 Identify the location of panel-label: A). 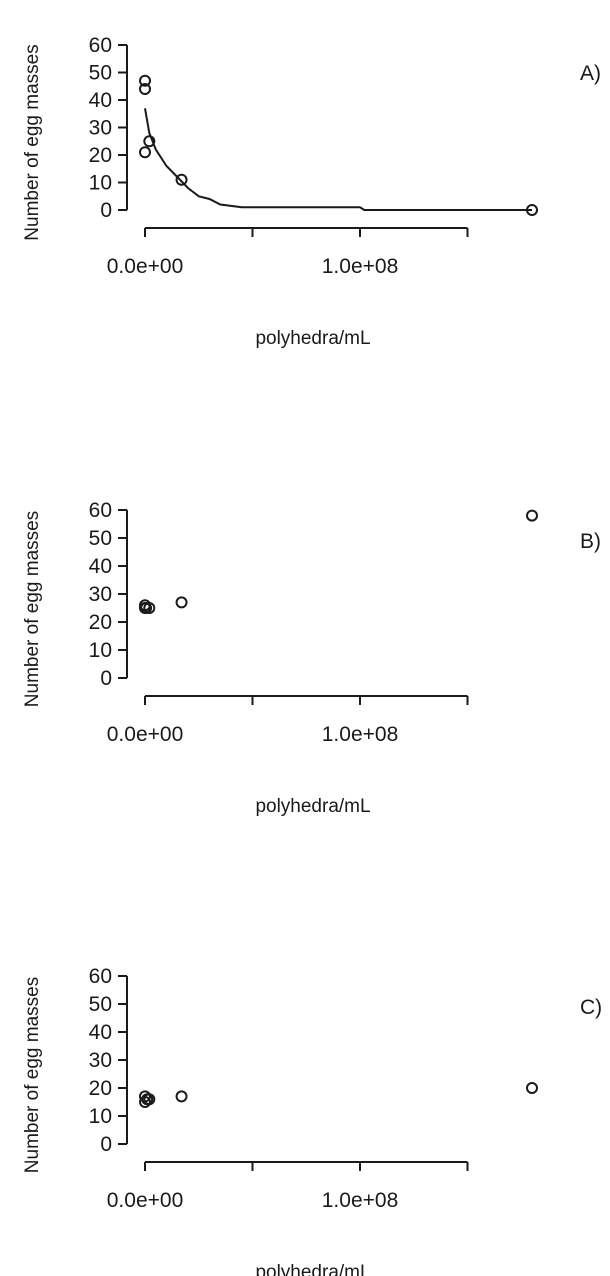
(590, 73).